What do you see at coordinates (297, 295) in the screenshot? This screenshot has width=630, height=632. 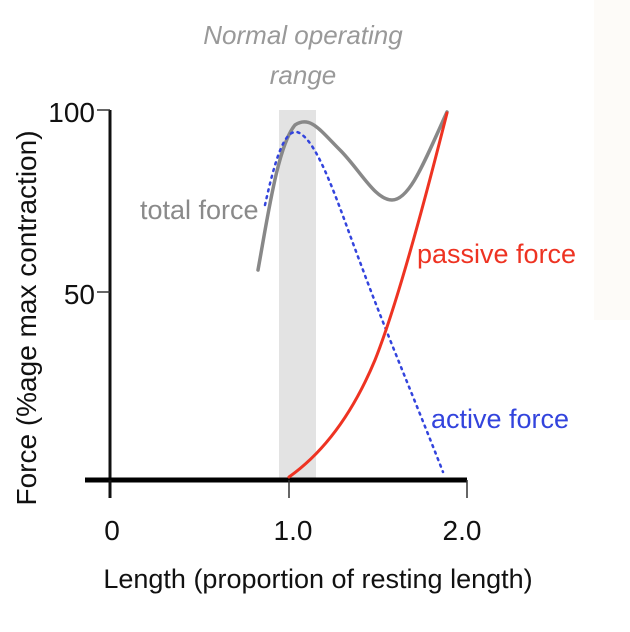 I see `normal-operating-range-band` at bounding box center [297, 295].